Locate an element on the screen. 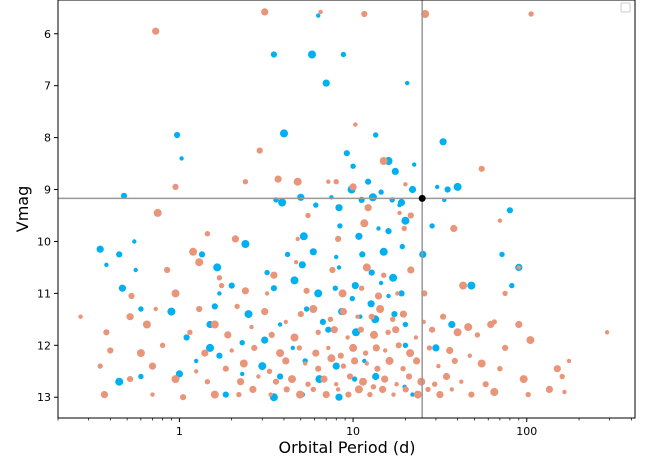 The width and height of the screenshot is (654, 463). y-tick-label: 6 is located at coordinates (47, 34).